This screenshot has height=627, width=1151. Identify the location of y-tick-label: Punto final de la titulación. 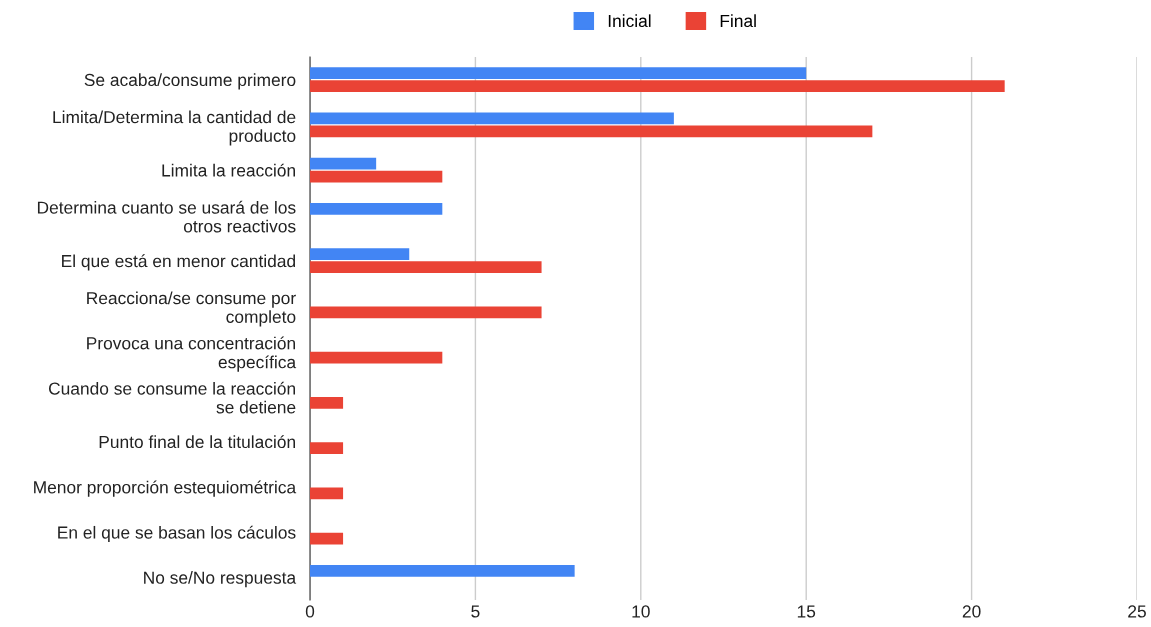
(197, 442).